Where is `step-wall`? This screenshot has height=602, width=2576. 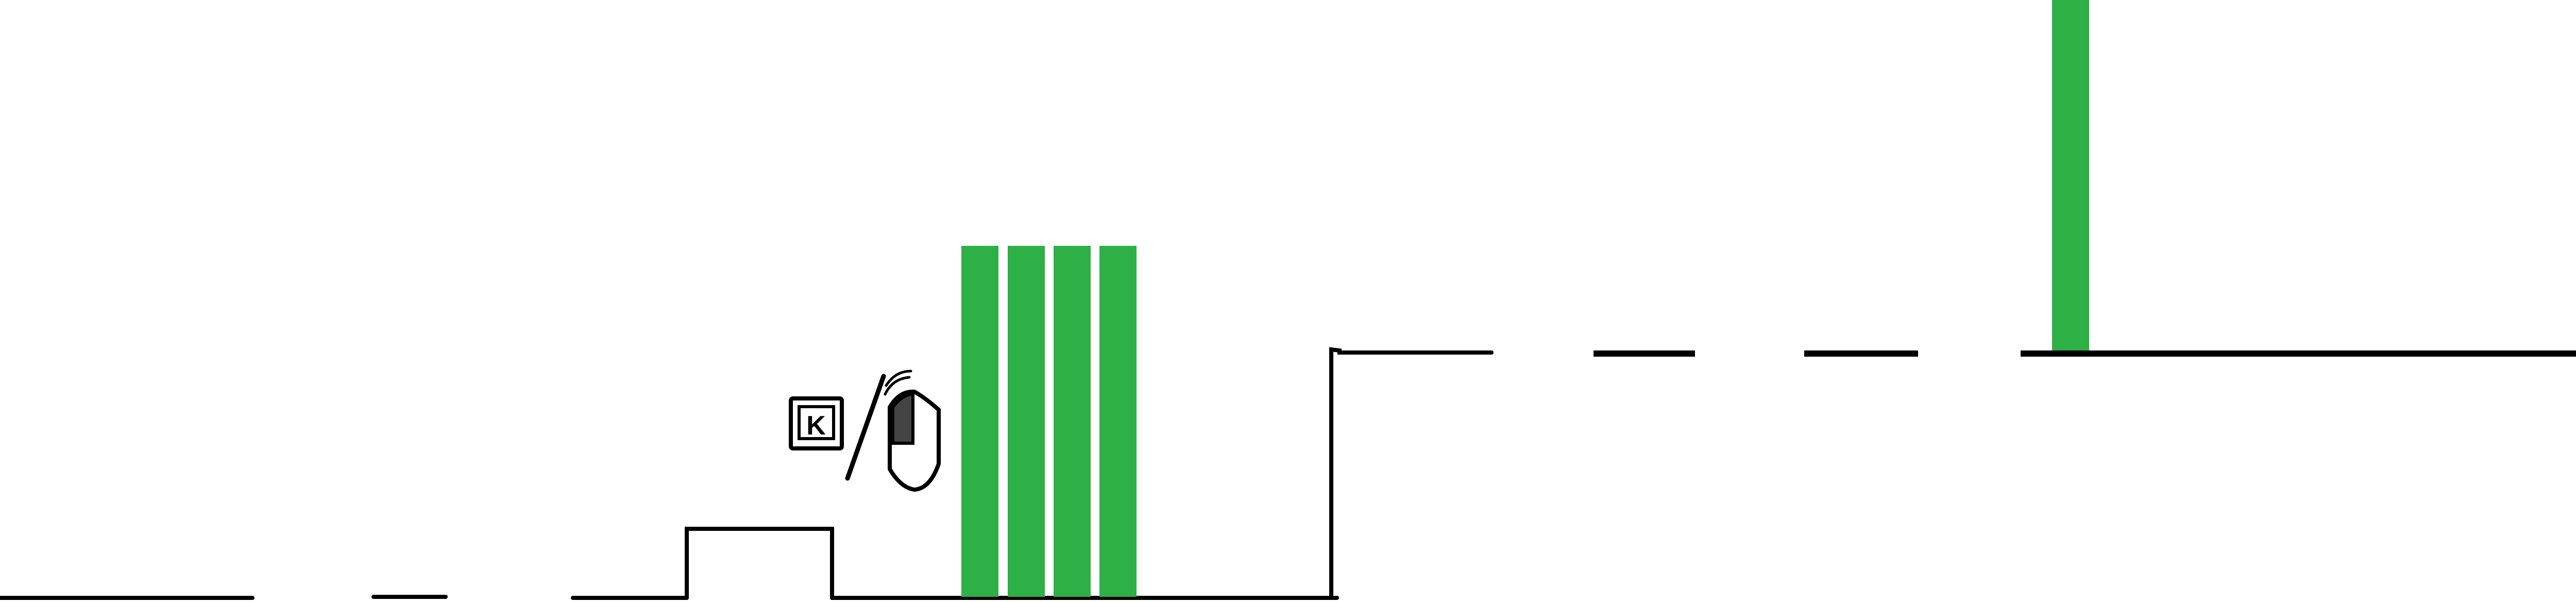 step-wall is located at coordinates (1411, 474).